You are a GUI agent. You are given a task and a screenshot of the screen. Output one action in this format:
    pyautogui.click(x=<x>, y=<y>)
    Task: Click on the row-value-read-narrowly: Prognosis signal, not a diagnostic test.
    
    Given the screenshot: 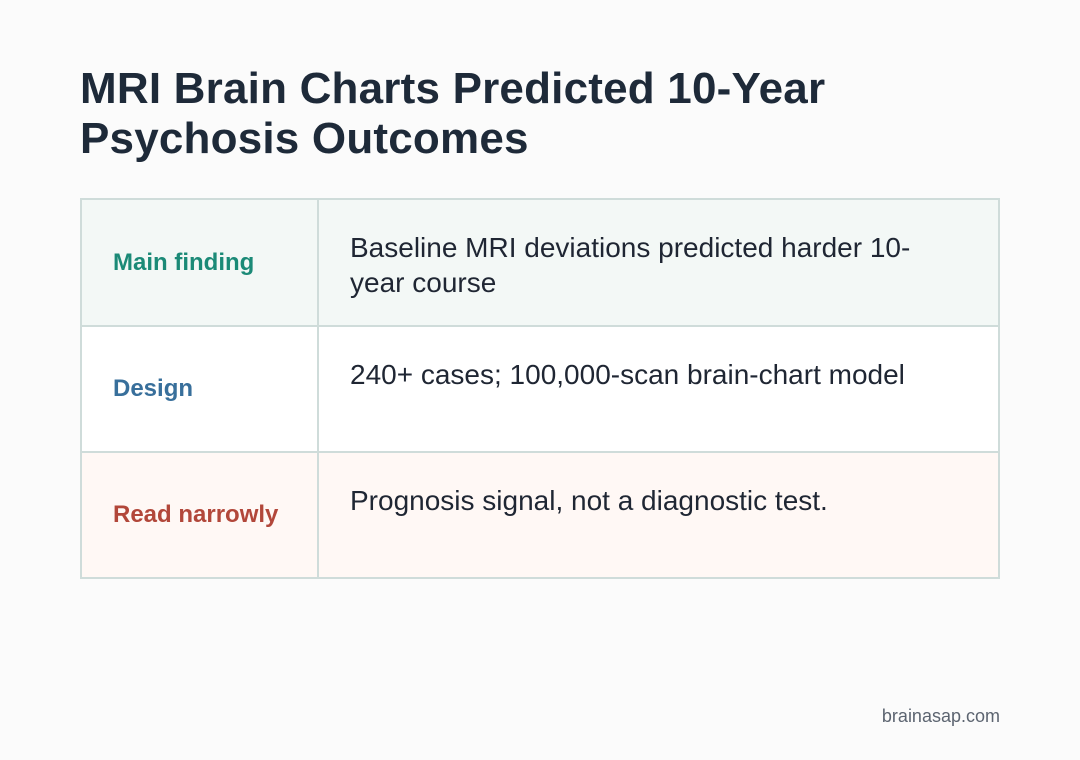 What is the action you would take?
    pyautogui.click(x=589, y=500)
    